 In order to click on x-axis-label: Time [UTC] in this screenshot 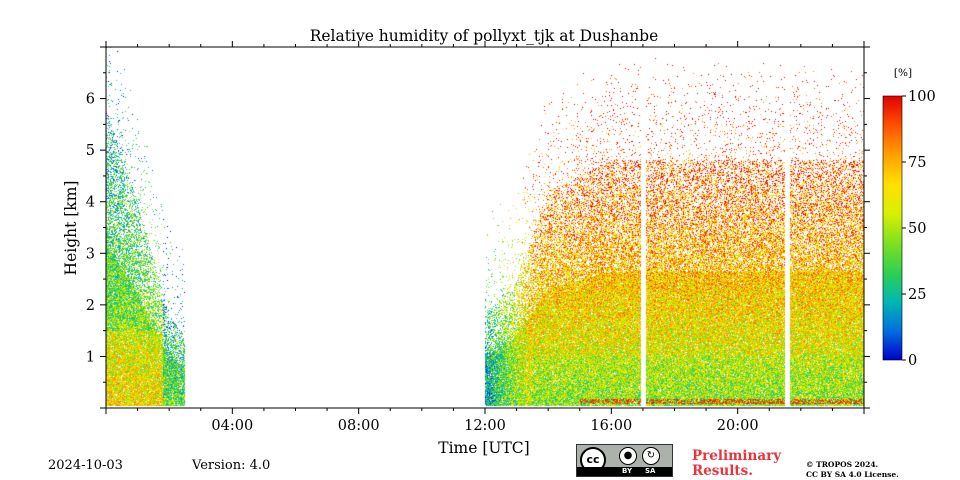, I will do `click(483, 448)`.